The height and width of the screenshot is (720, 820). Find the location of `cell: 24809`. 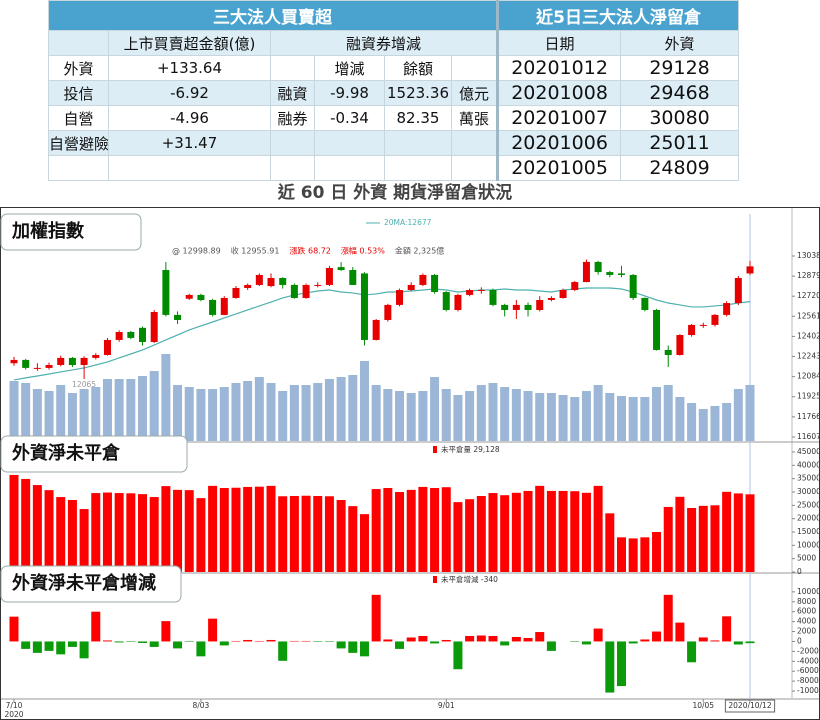

cell: 24809 is located at coordinates (680, 168).